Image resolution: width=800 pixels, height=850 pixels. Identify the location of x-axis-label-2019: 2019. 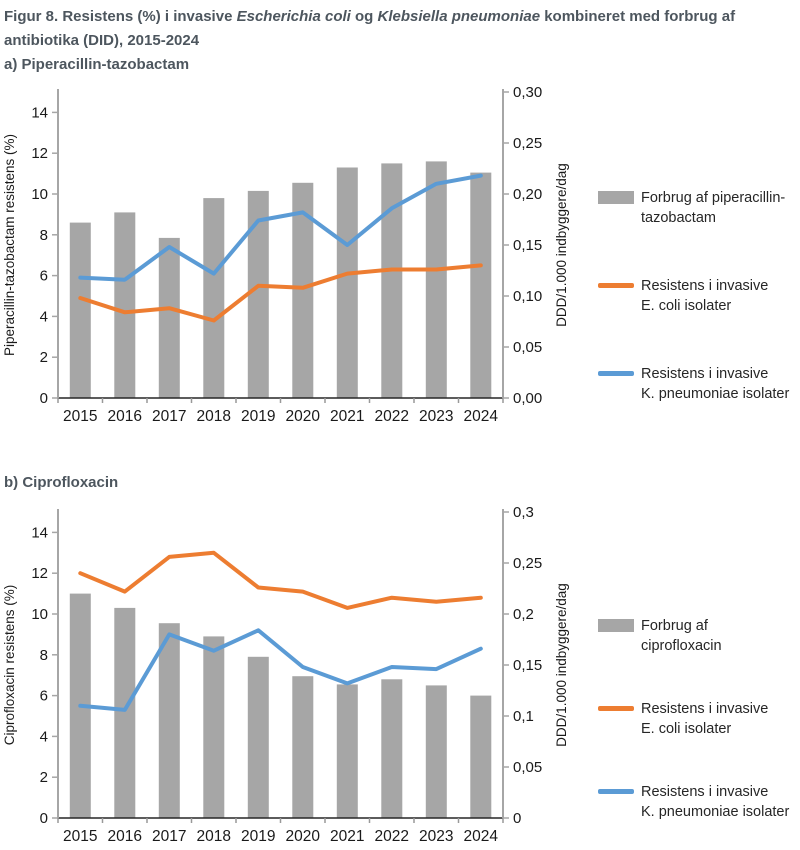
(258, 836).